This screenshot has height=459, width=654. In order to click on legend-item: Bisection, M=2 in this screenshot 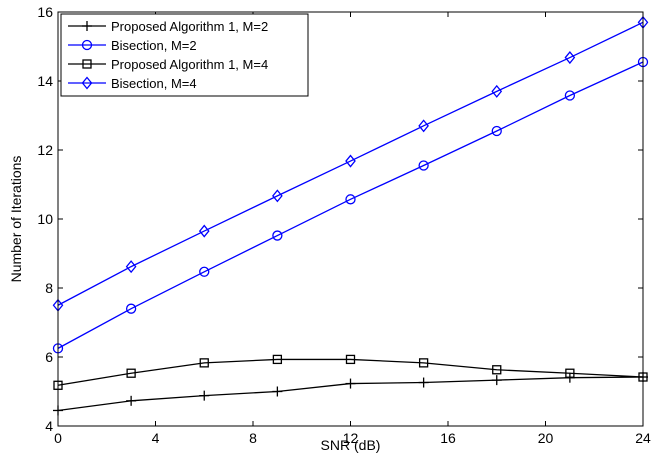, I will do `click(132, 45)`.